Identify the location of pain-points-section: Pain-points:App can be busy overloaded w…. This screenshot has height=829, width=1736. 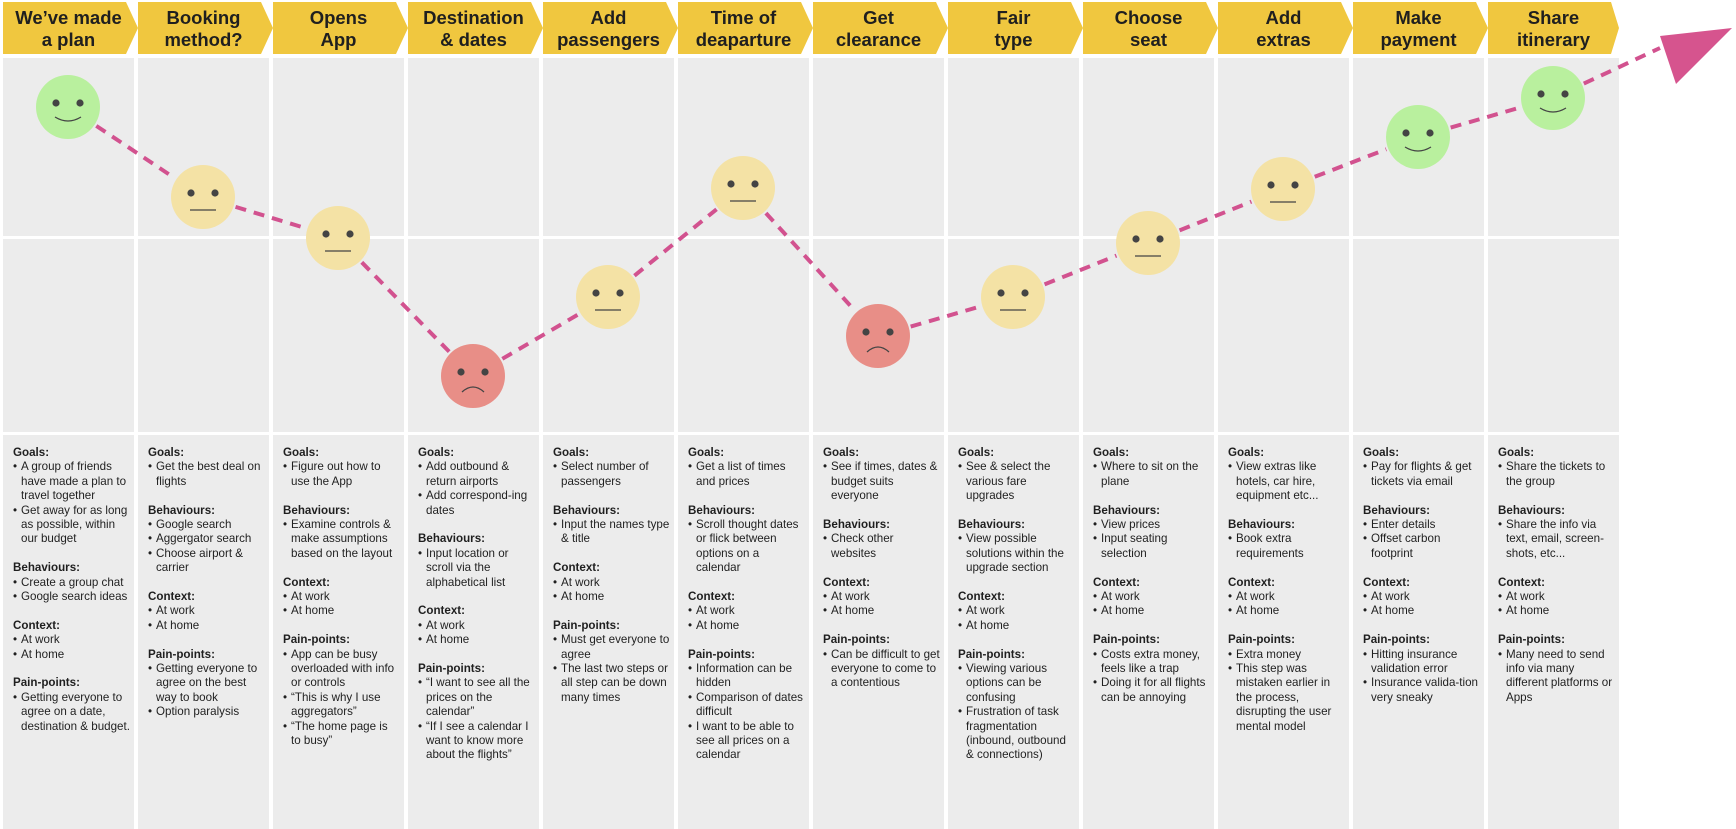
(341, 690).